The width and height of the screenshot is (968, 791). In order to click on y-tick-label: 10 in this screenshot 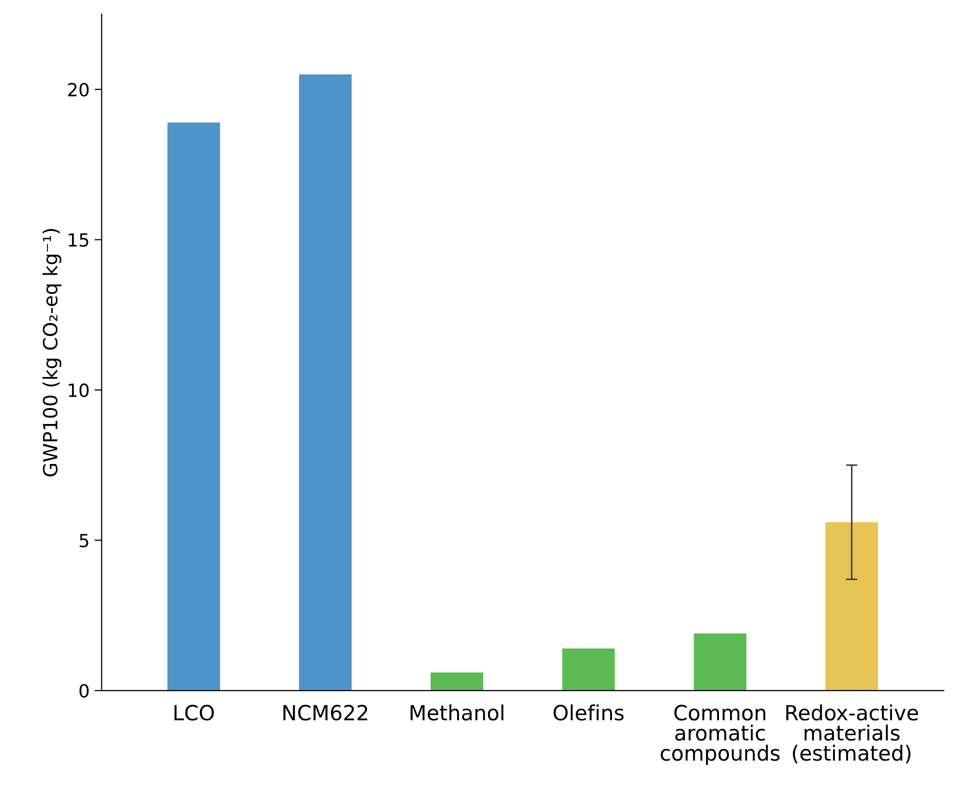, I will do `click(78, 390)`.